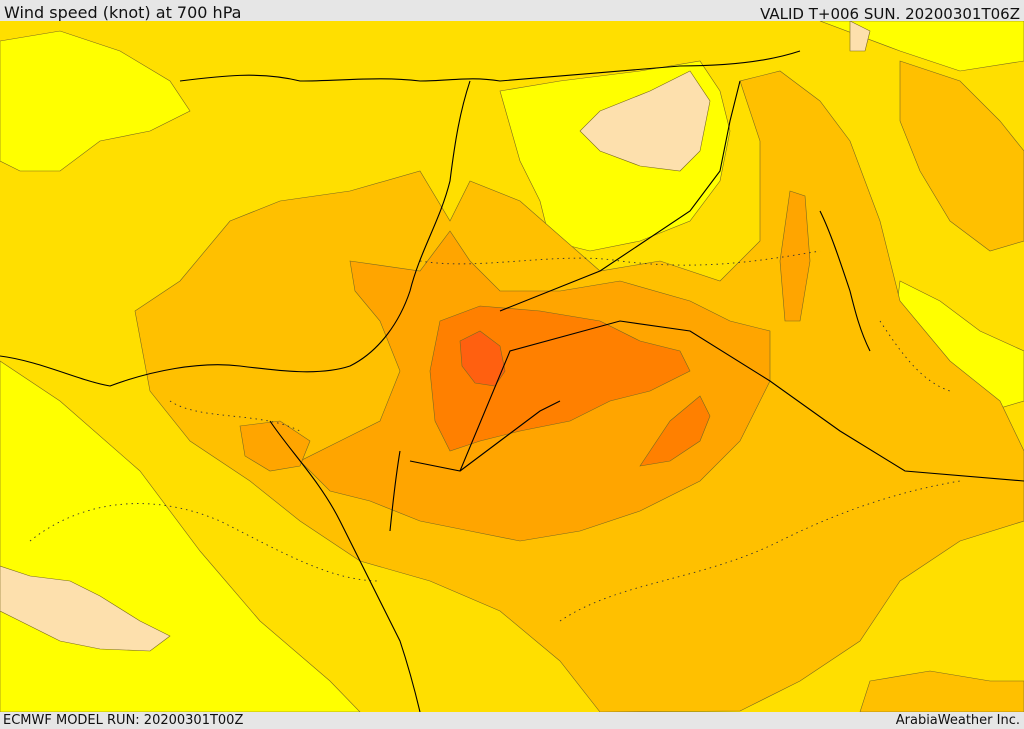 This screenshot has height=729, width=1024. What do you see at coordinates (345, 566) in the screenshot?
I see `coastline-red-sea` at bounding box center [345, 566].